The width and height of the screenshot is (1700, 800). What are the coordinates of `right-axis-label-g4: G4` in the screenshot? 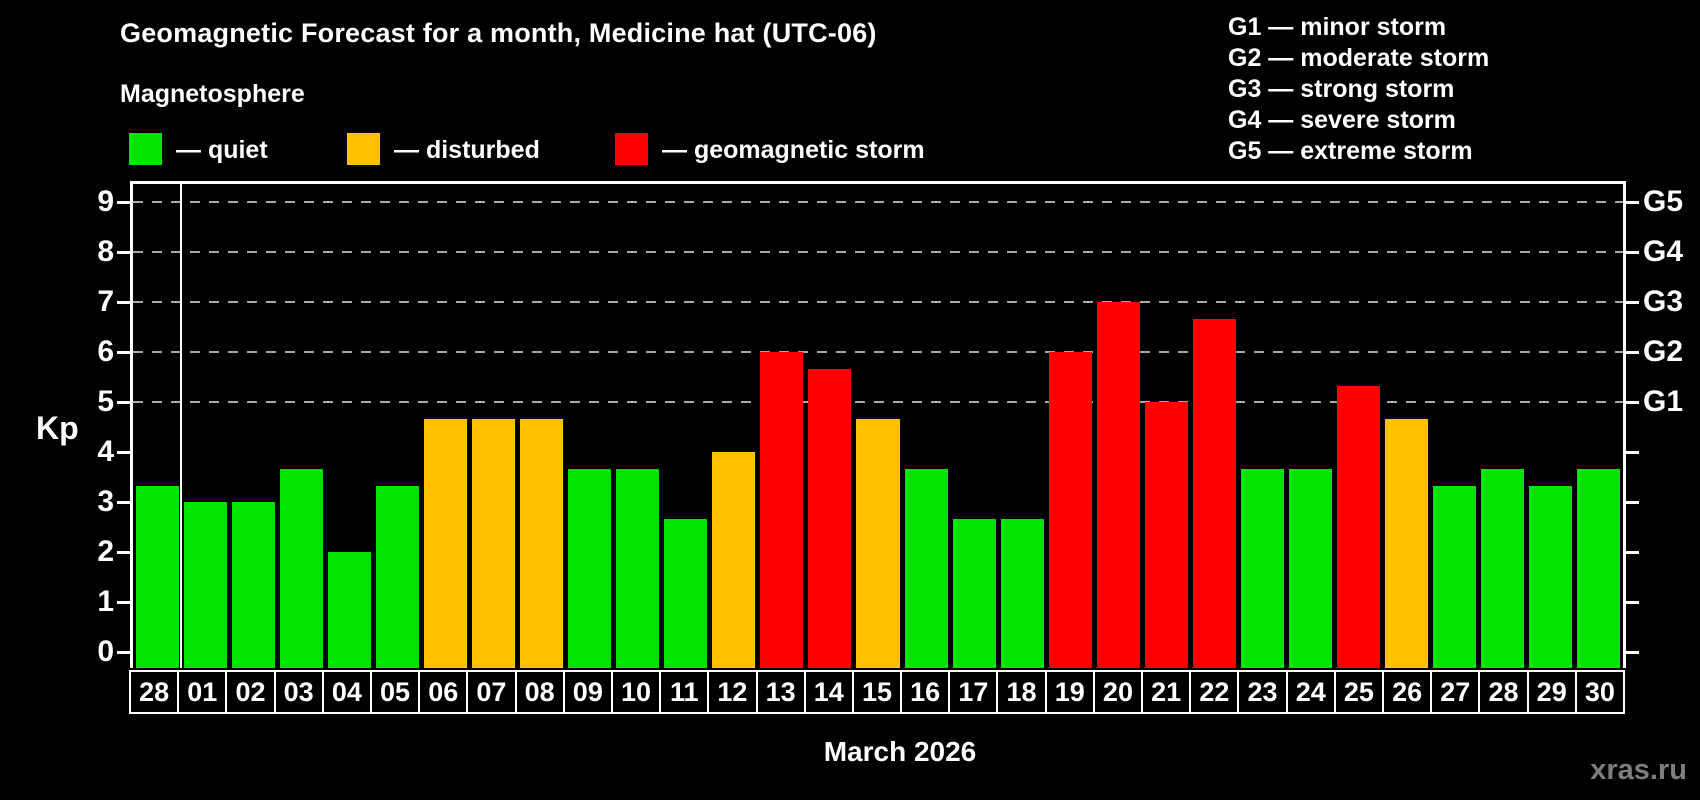 It's located at (1663, 251).